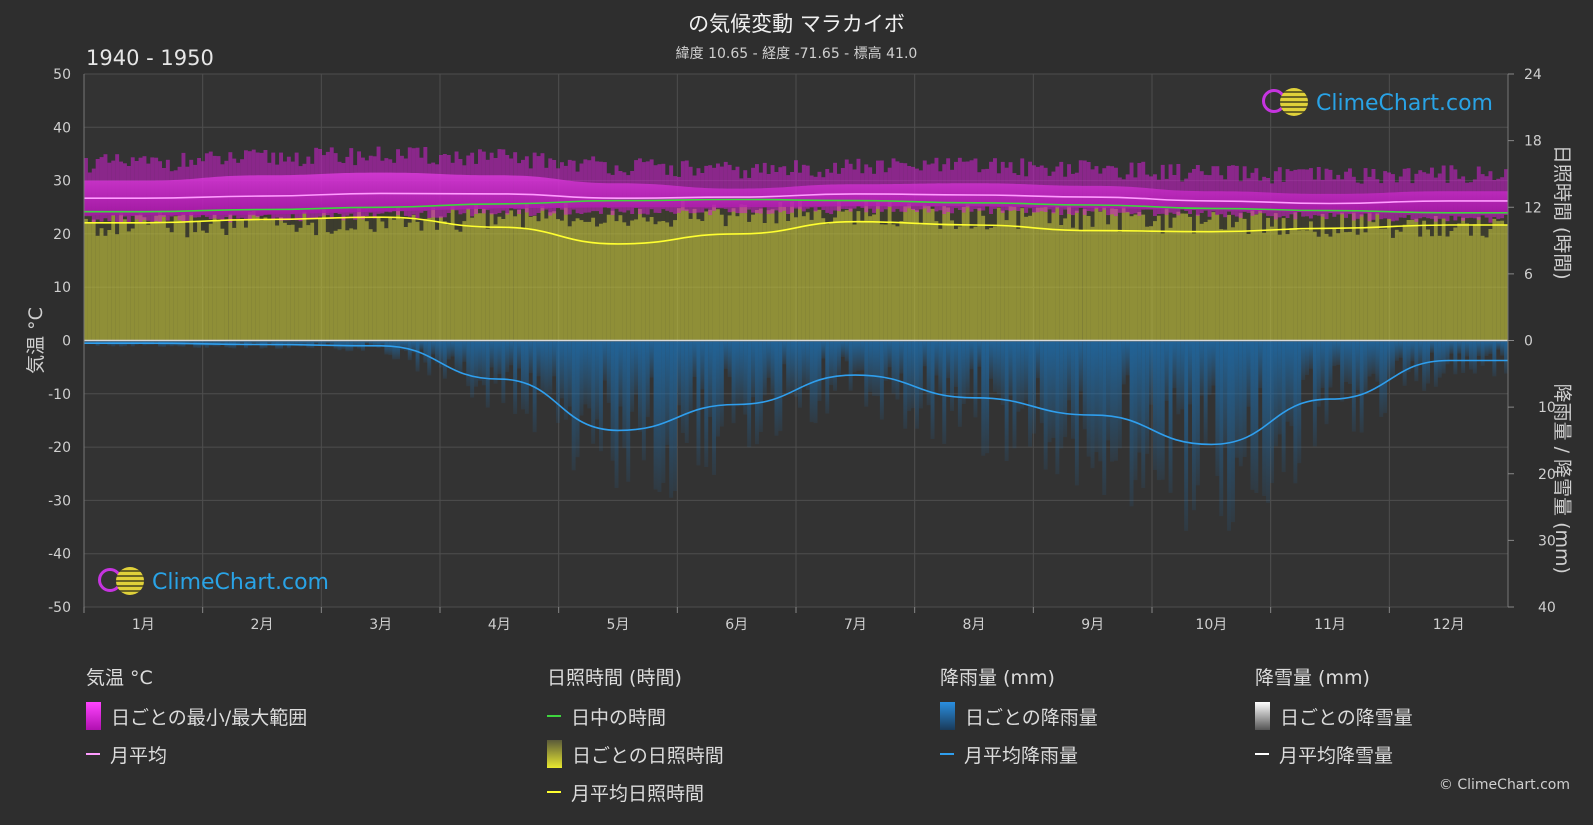 The image size is (1593, 825). Describe the element at coordinates (1504, 785) in the screenshot. I see `copyright-text: © ClimeChart.com` at that location.